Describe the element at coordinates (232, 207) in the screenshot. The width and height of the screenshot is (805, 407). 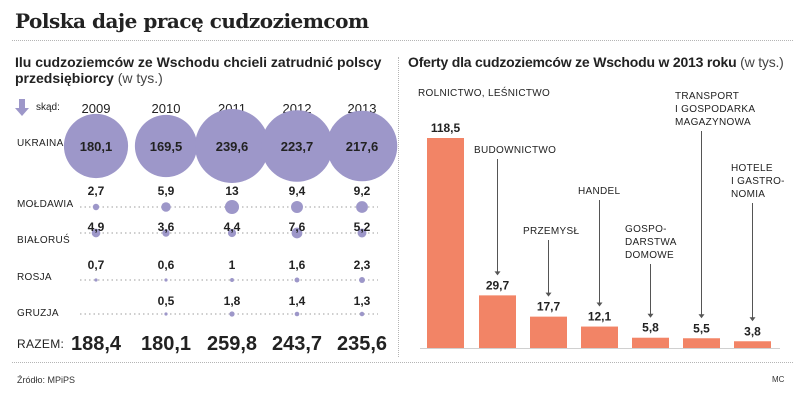
I see `bubble-mołdawia-2011` at that location.